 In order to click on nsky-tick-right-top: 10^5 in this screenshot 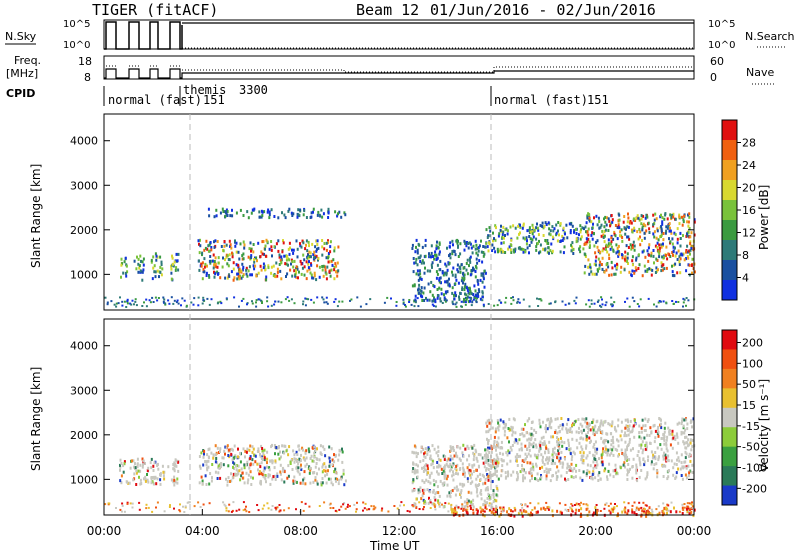, I will do `click(721, 24)`.